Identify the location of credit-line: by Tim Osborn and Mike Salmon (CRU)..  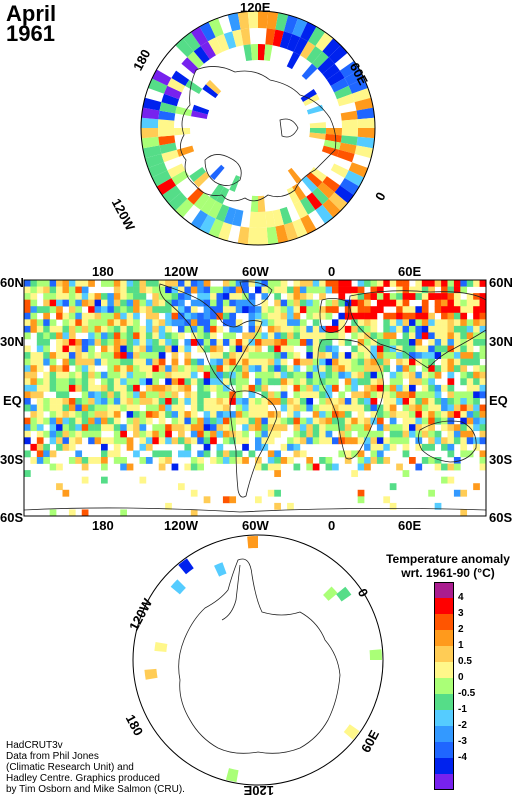
(95, 789).